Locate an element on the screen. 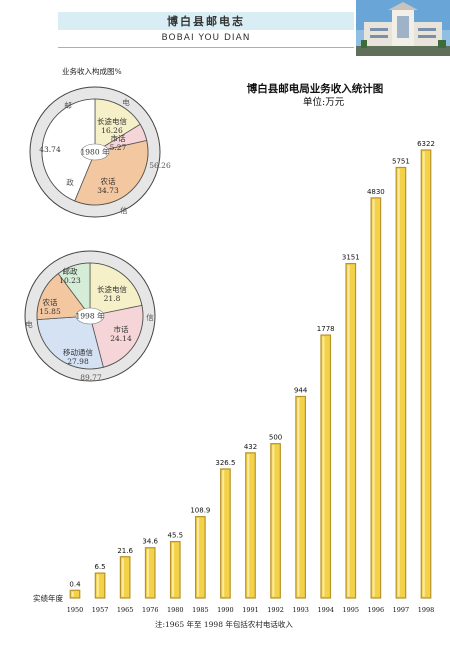 This screenshot has height=657, width=450. bar-highlight-1996 is located at coordinates (373, 398).